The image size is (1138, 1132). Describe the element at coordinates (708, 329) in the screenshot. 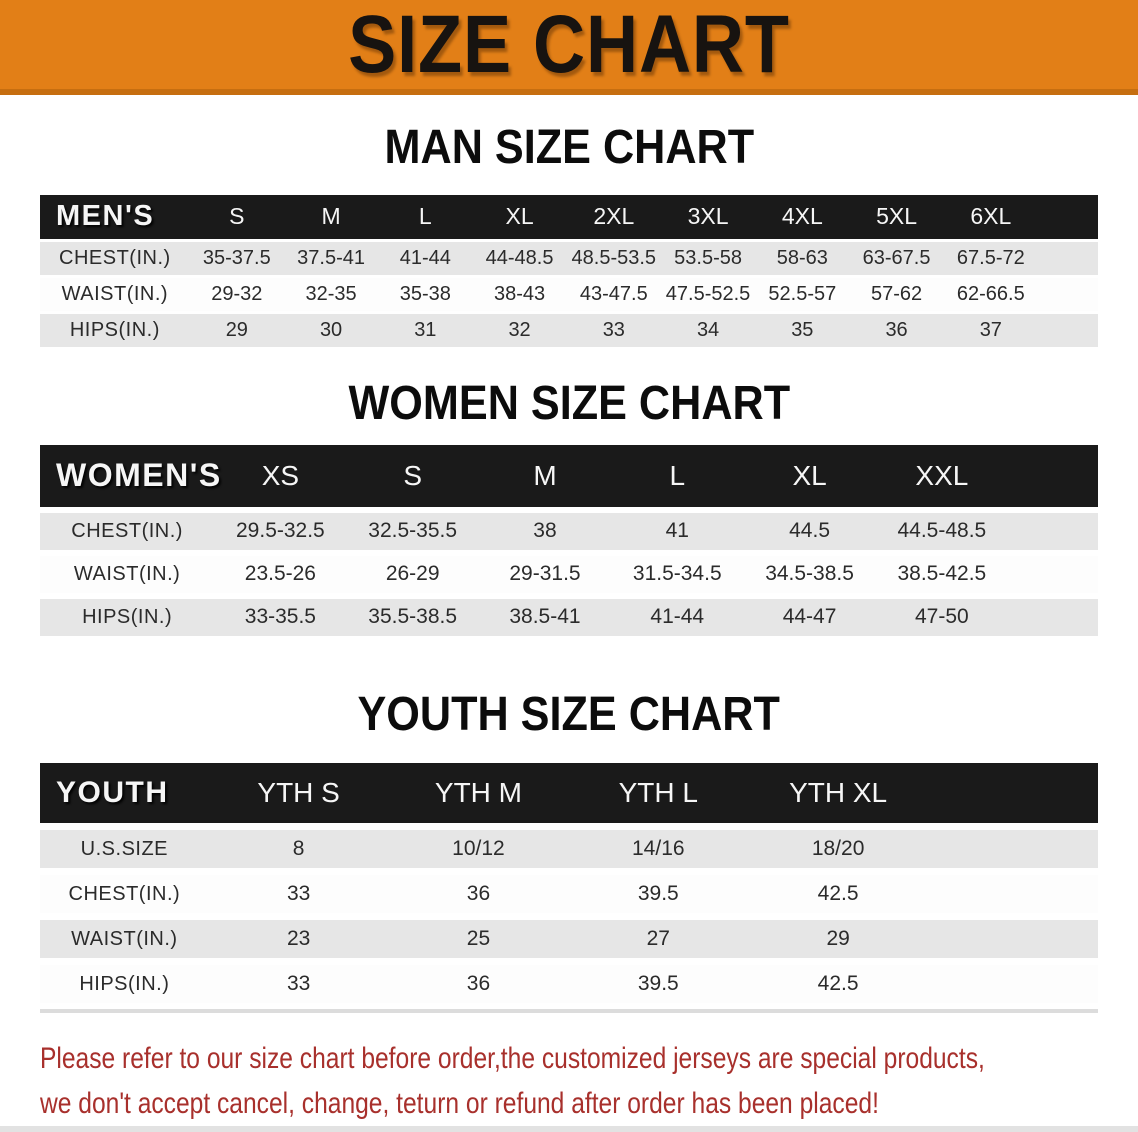

I see `men-size-value-cell: 34` at that location.